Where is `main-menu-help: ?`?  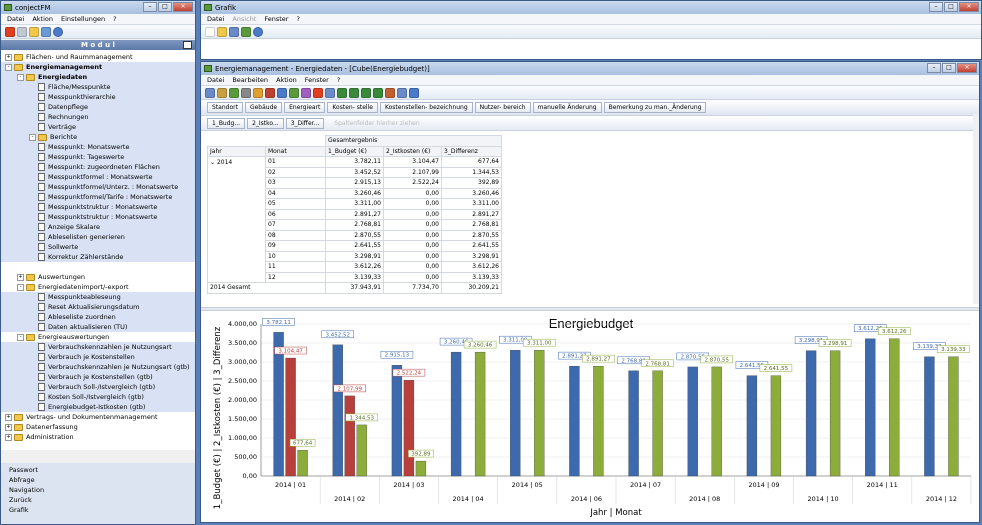 main-menu-help: ? is located at coordinates (338, 80).